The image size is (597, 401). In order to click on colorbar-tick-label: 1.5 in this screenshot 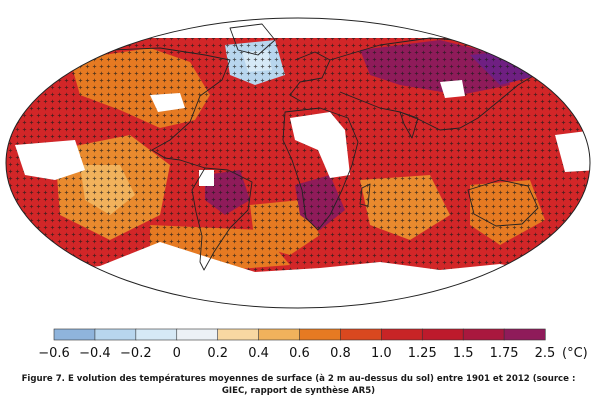, I will do `click(463, 353)`.